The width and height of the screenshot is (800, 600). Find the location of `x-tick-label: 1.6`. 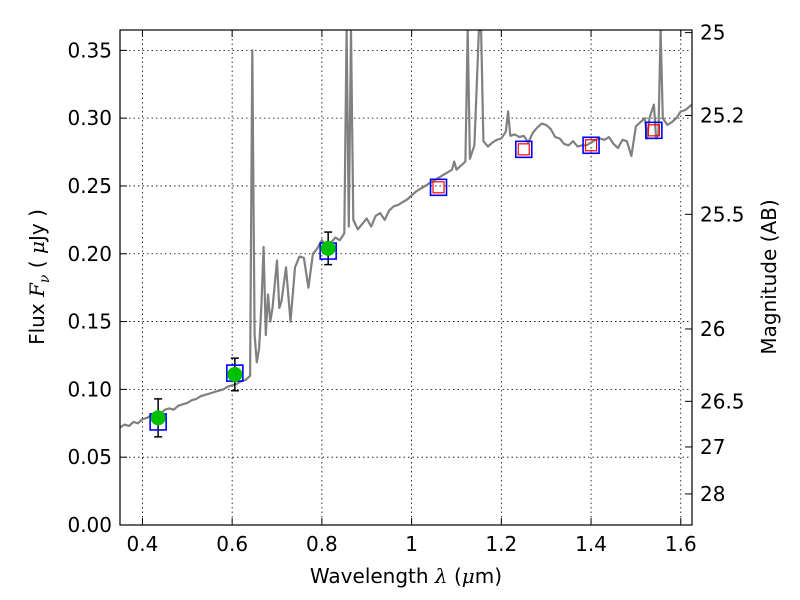

x-tick-label: 1.6 is located at coordinates (681, 544).